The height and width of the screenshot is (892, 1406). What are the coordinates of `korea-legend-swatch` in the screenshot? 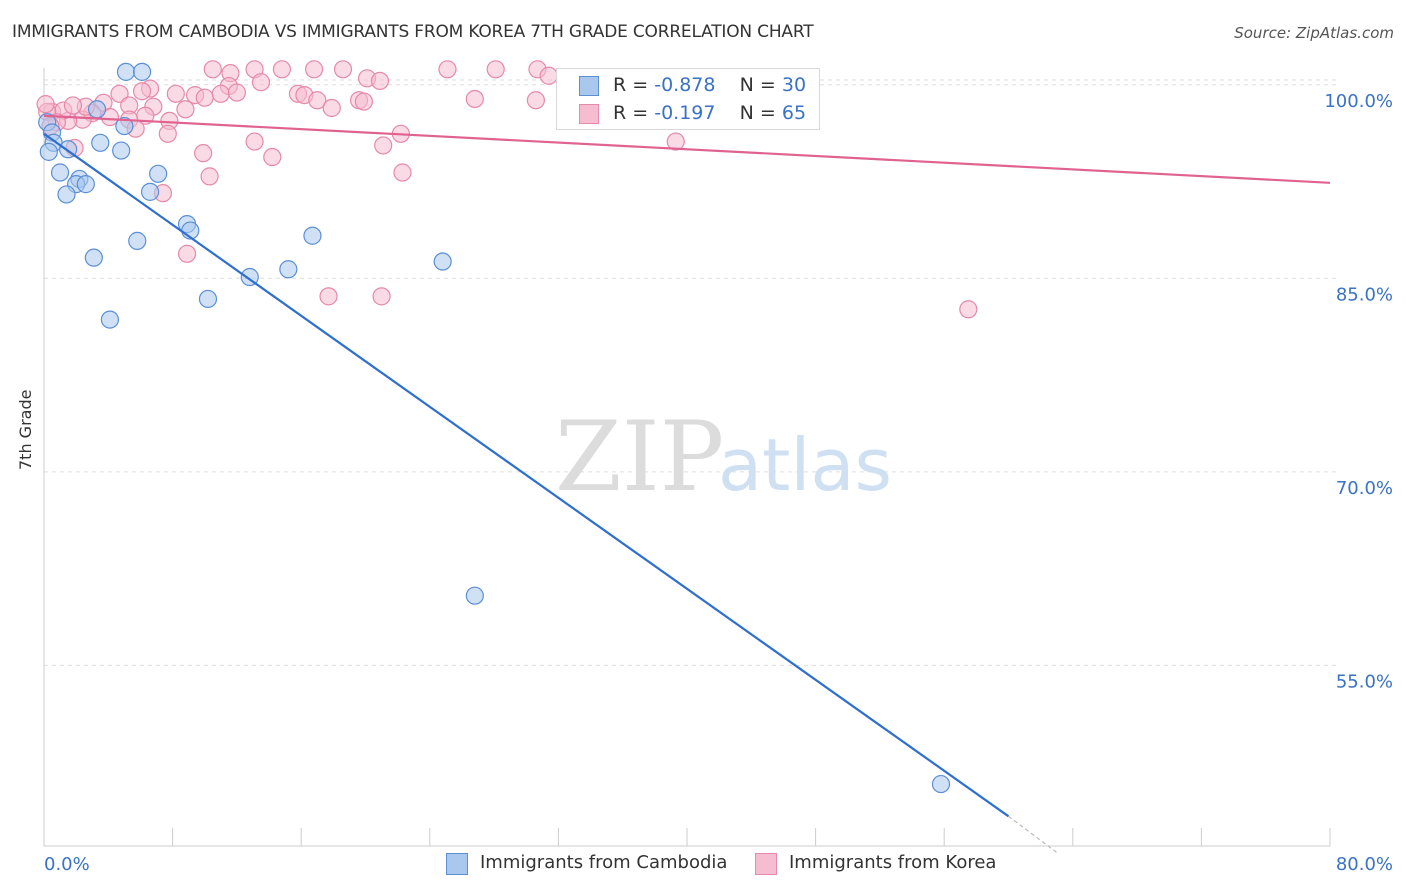 It's located at (766, 864).